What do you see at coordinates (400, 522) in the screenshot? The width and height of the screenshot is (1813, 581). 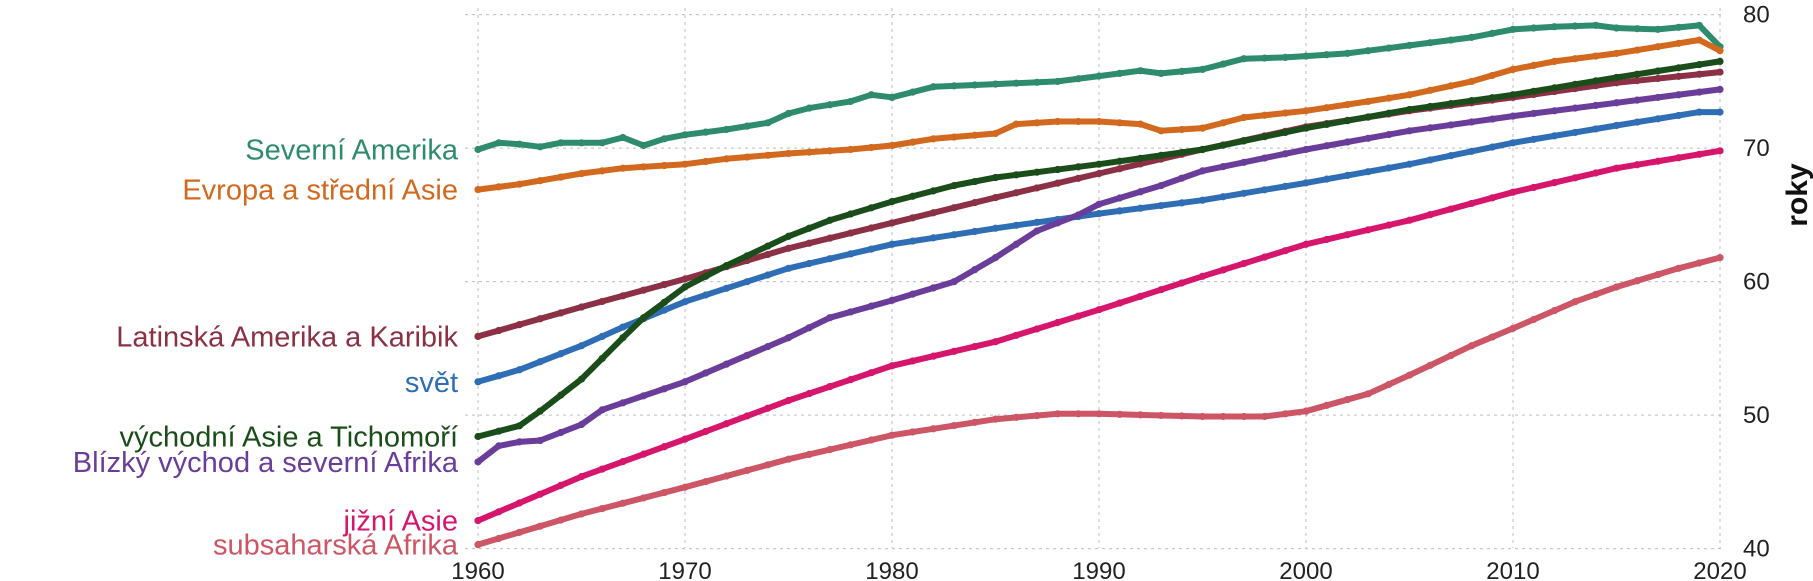 I see `series-label: jižní Asie` at bounding box center [400, 522].